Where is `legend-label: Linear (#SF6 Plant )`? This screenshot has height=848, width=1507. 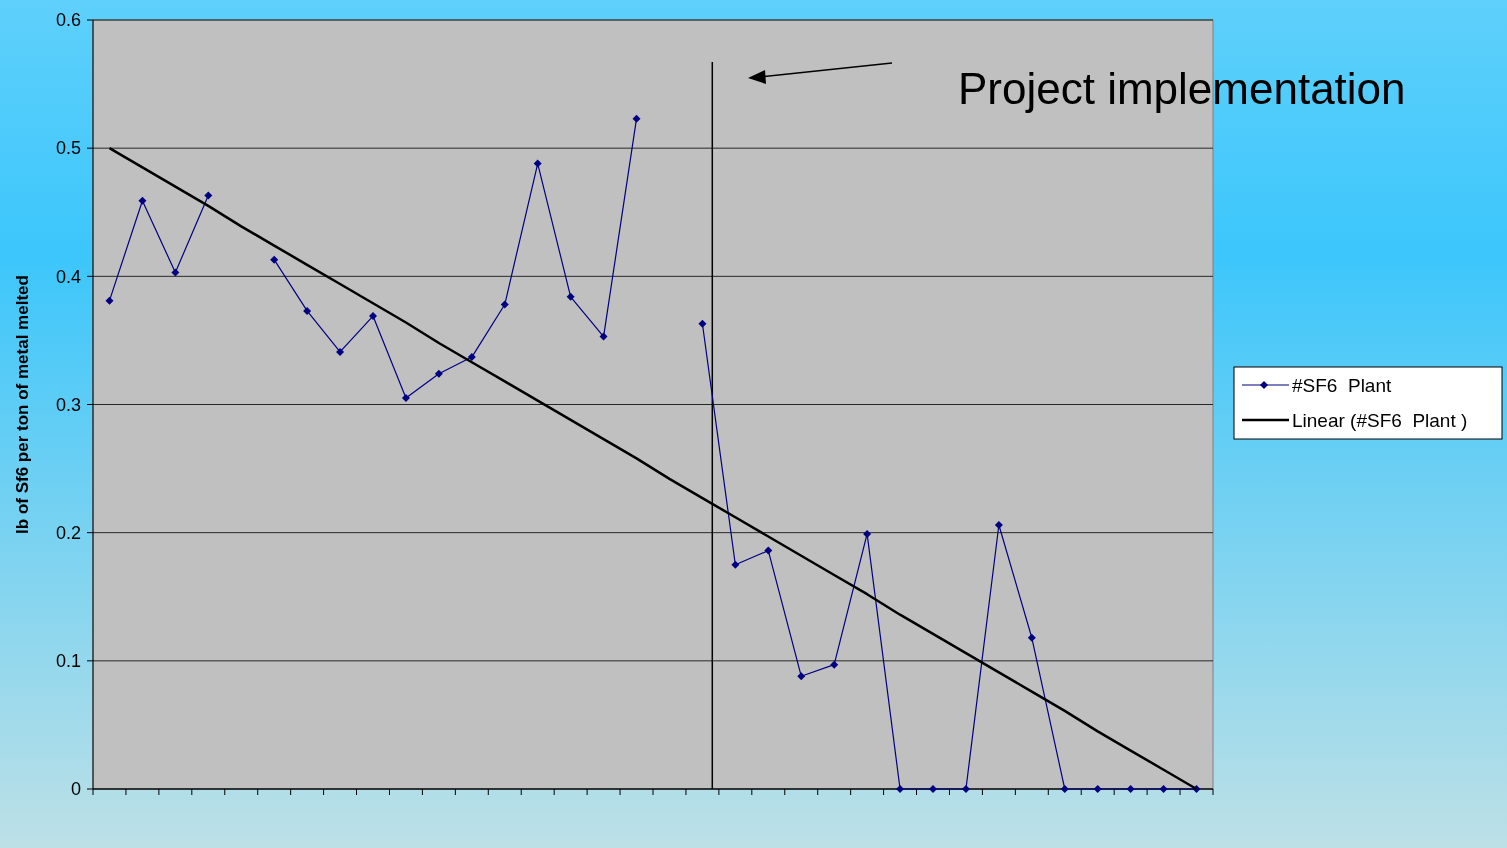 legend-label: Linear (#SF6 Plant ) is located at coordinates (1380, 420).